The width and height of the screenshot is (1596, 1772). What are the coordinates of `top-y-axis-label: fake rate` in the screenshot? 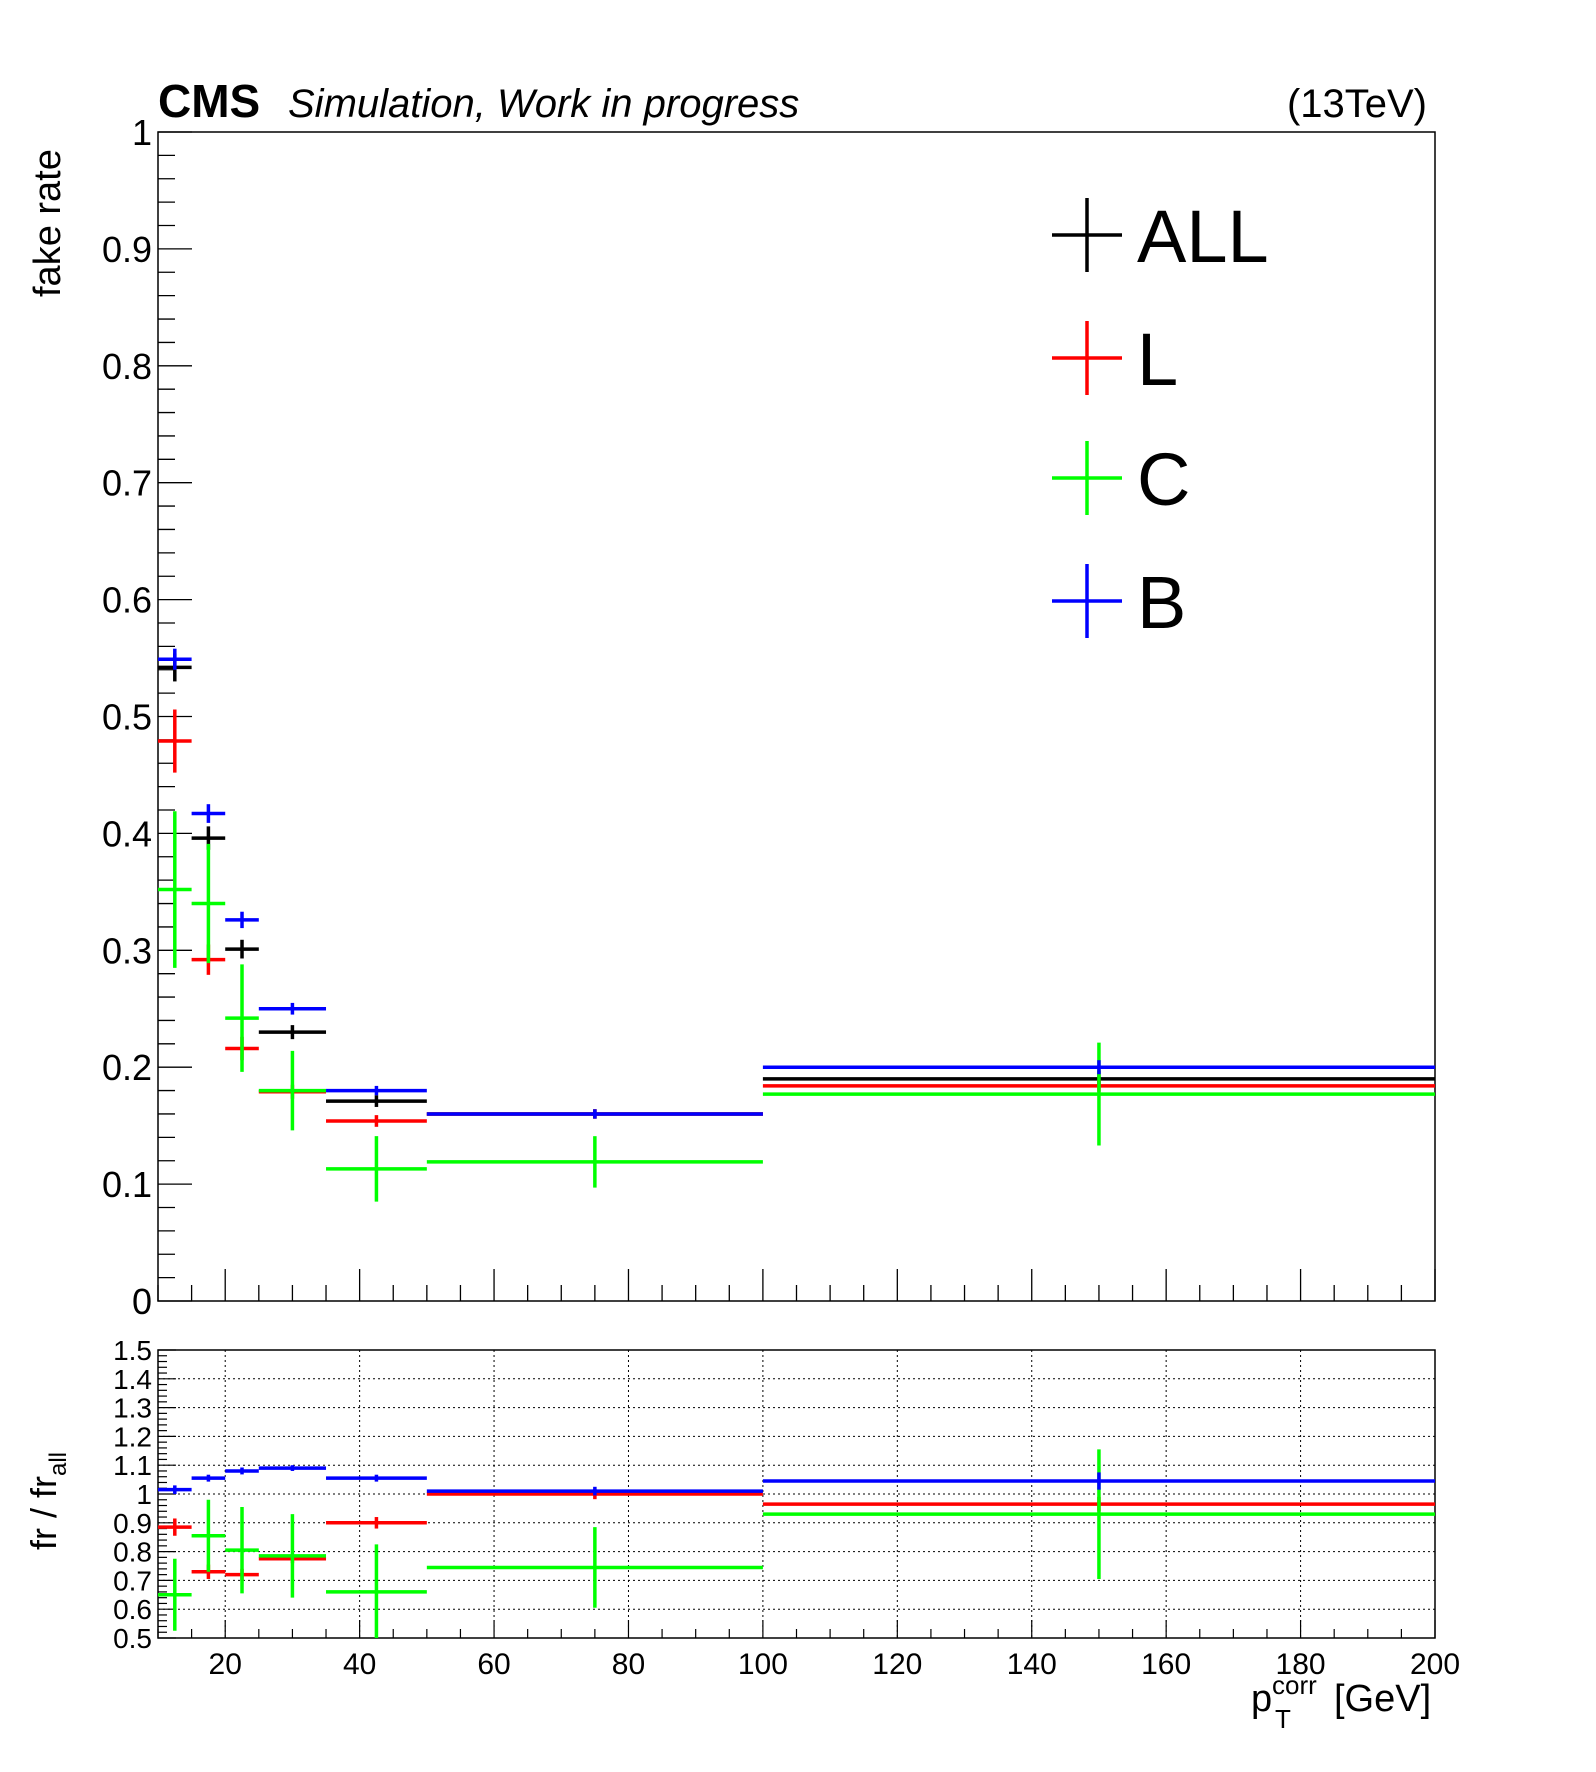 It's located at (48, 223).